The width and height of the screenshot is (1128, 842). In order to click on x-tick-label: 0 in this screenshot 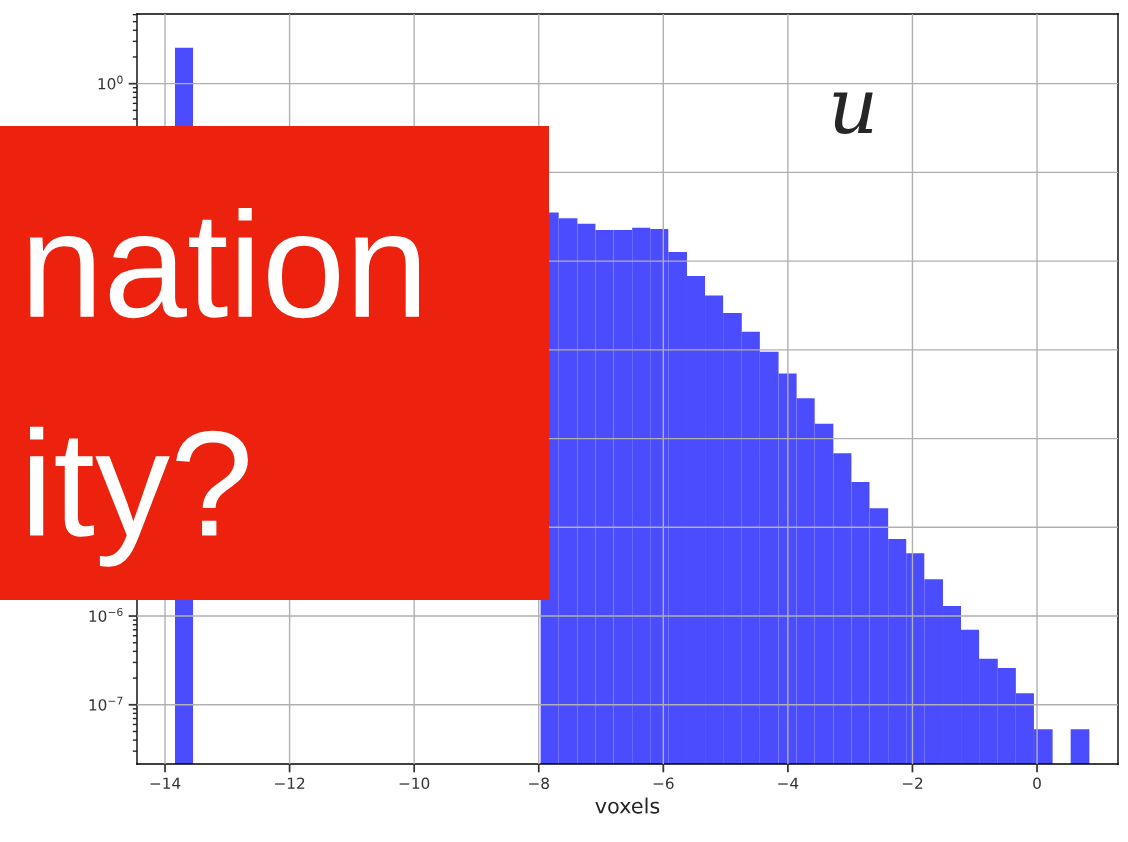, I will do `click(1037, 783)`.